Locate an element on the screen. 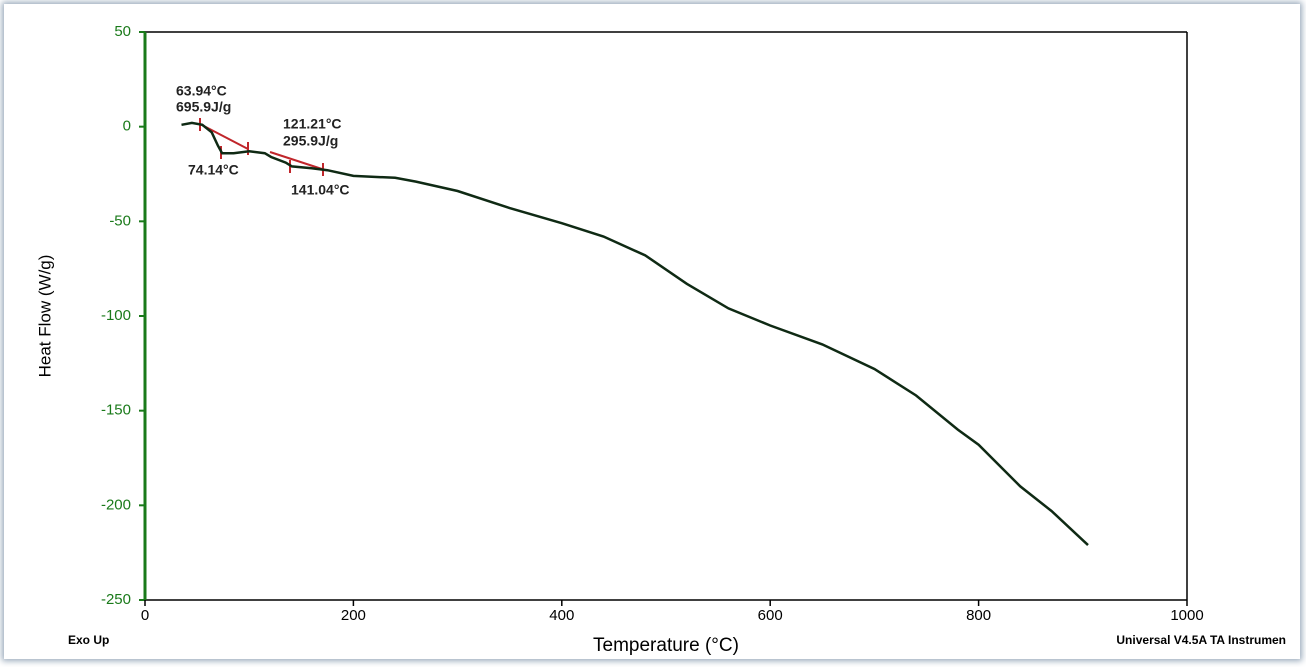  y-tick-label: -200 is located at coordinates (116, 504).